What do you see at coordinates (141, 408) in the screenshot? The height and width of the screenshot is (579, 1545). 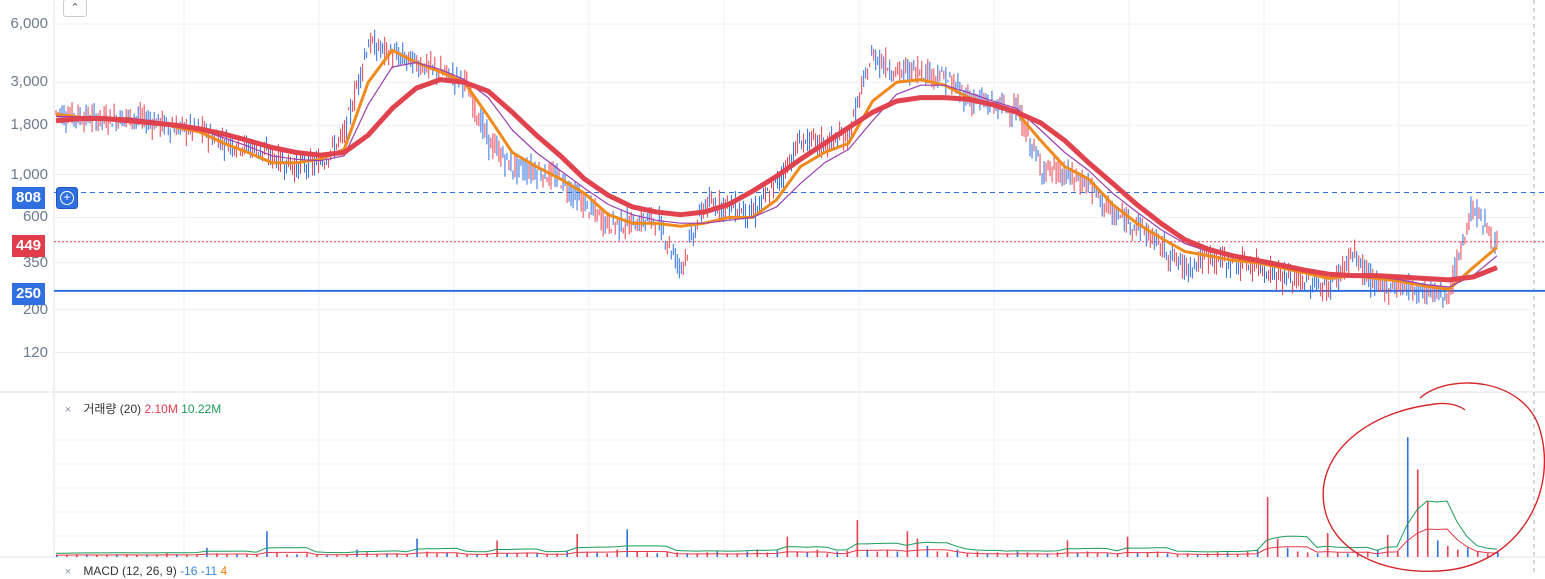 I see `volume-legend: × 거래량 (20) 2.10M 10.22M` at bounding box center [141, 408].